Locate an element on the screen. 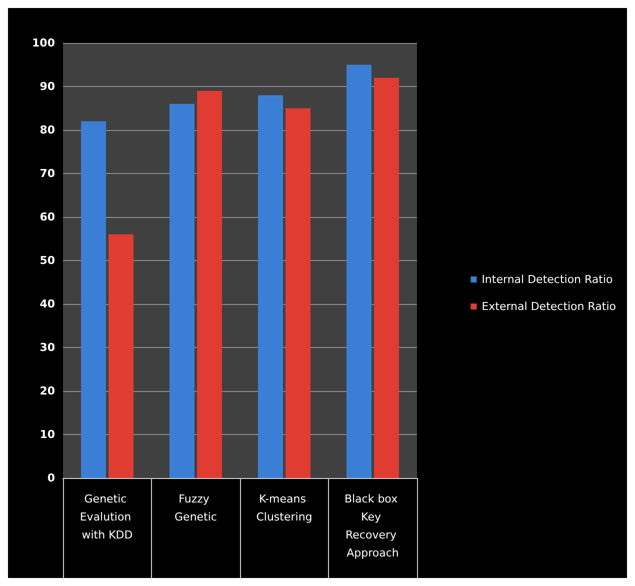  y-tick-label: 20 is located at coordinates (48, 391).